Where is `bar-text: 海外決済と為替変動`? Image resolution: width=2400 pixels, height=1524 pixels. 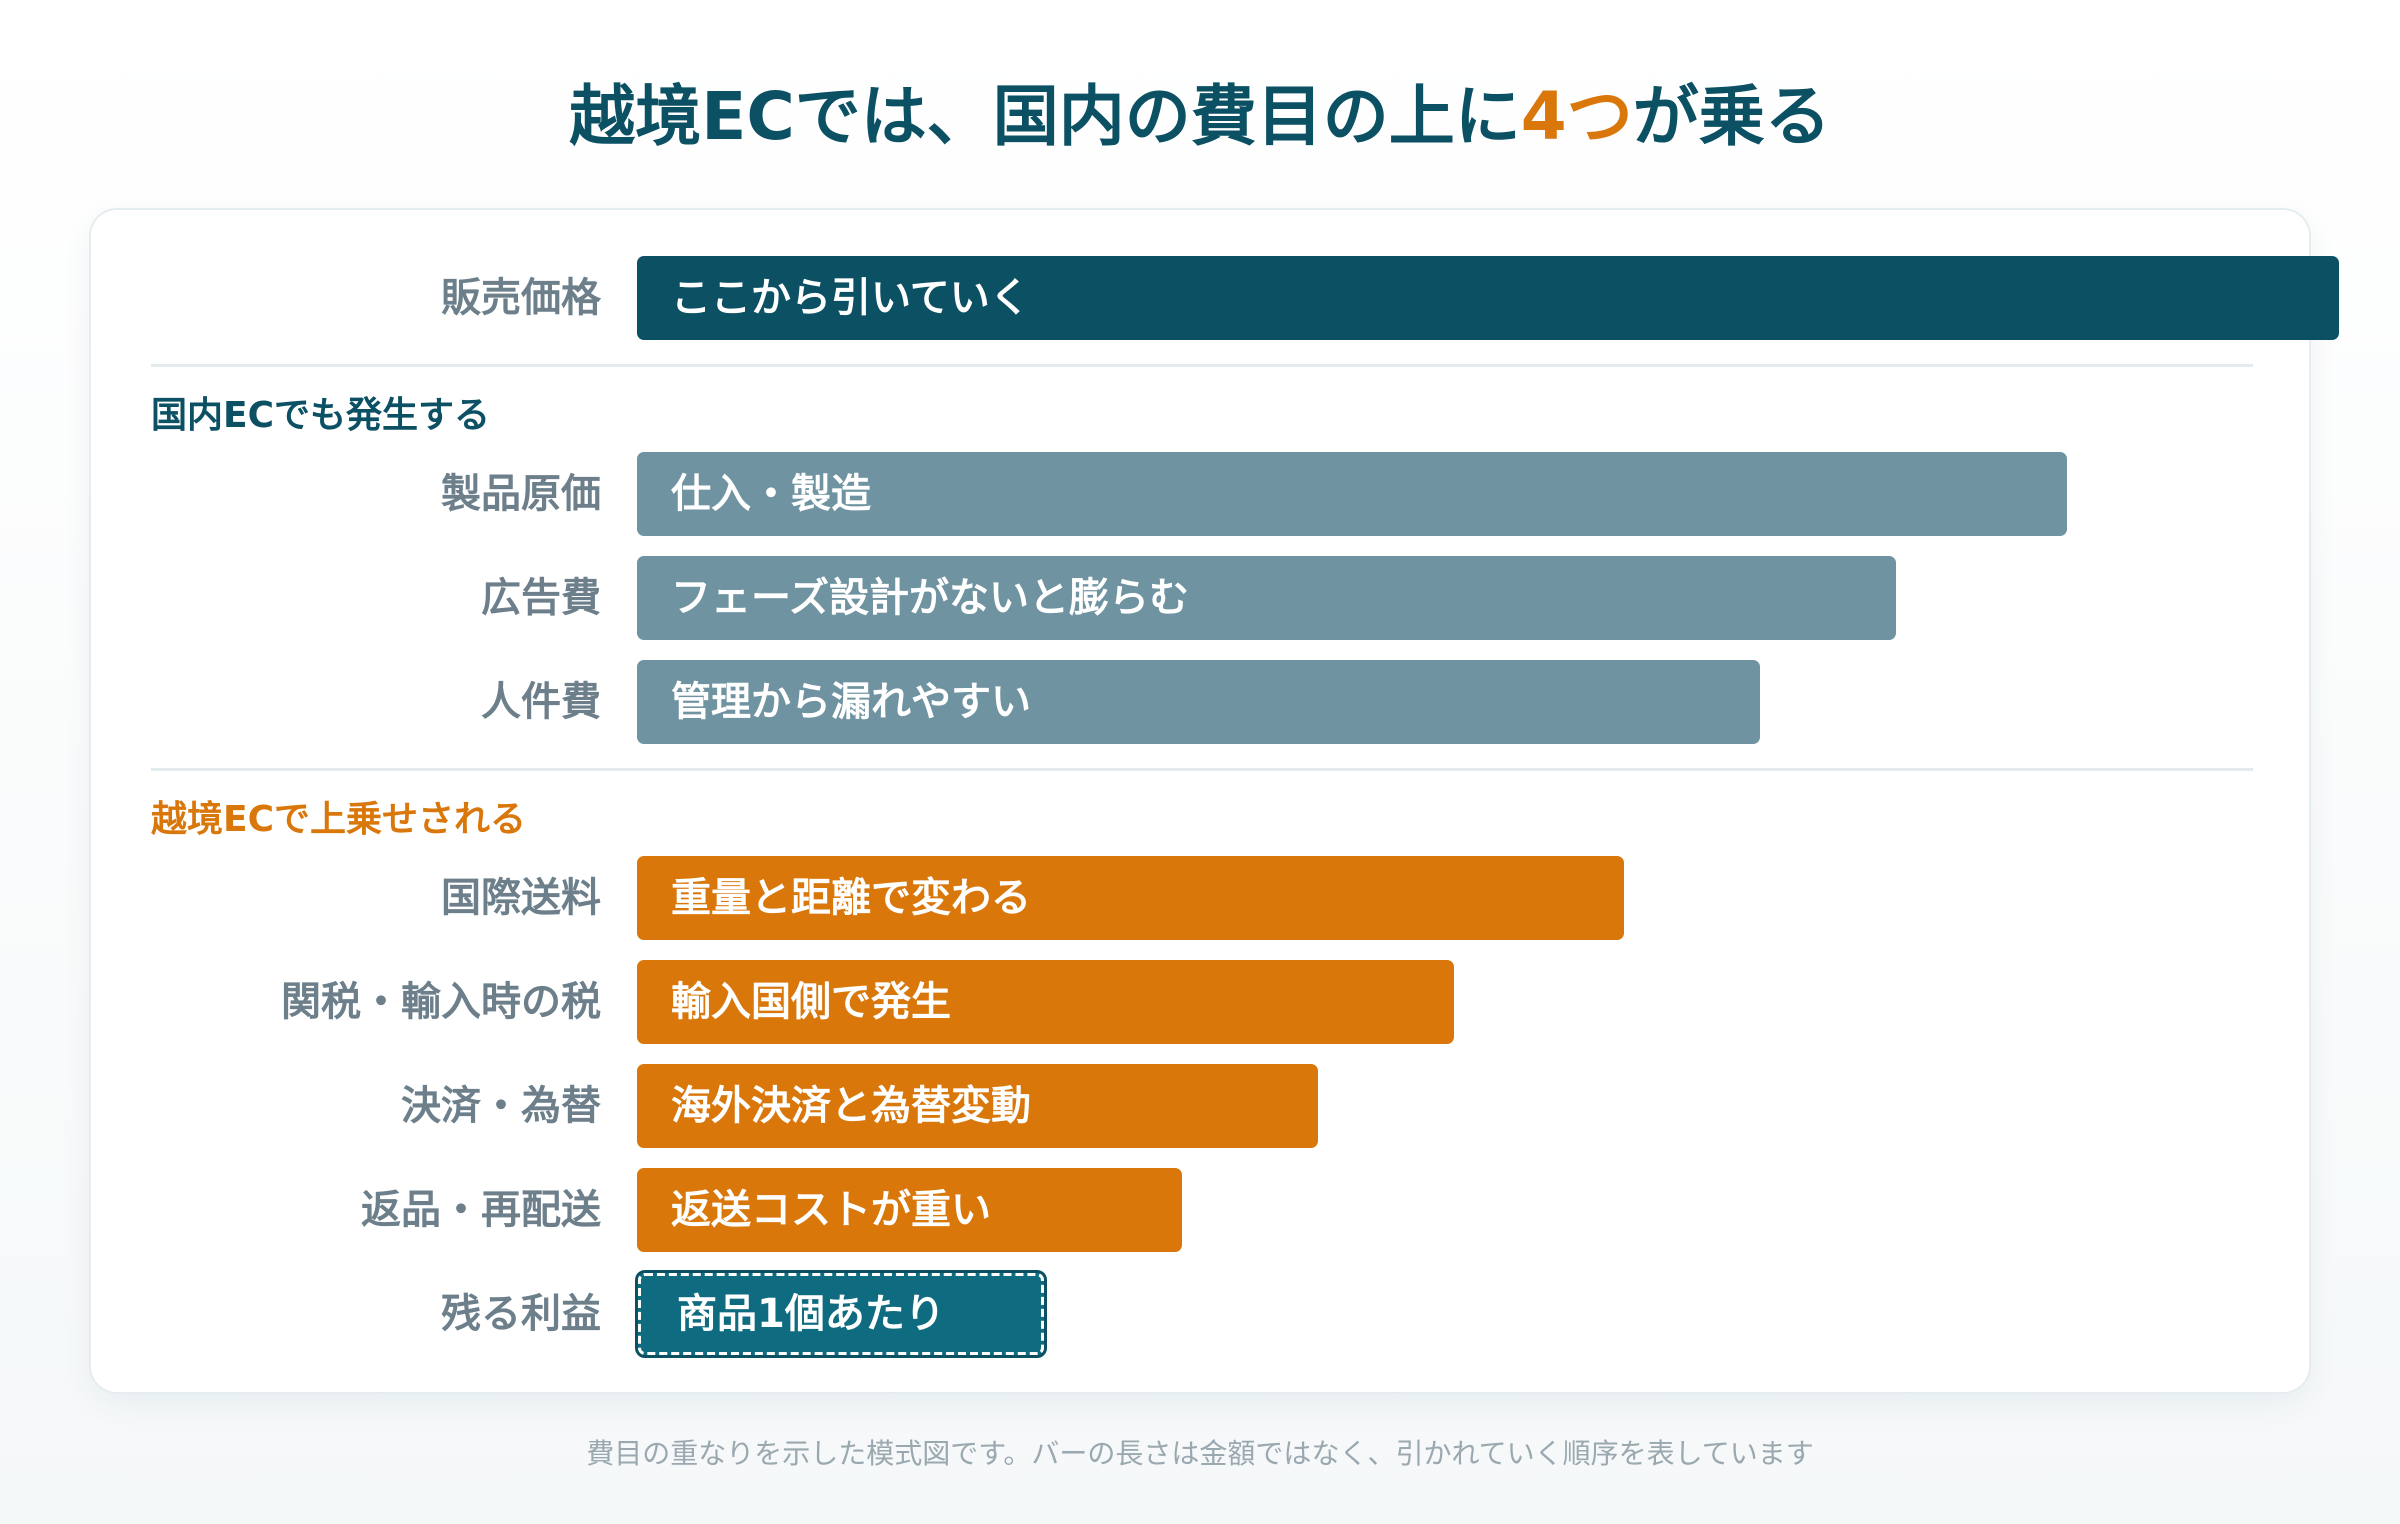
bar-text: 海外決済と為替変動 is located at coordinates (851, 1106).